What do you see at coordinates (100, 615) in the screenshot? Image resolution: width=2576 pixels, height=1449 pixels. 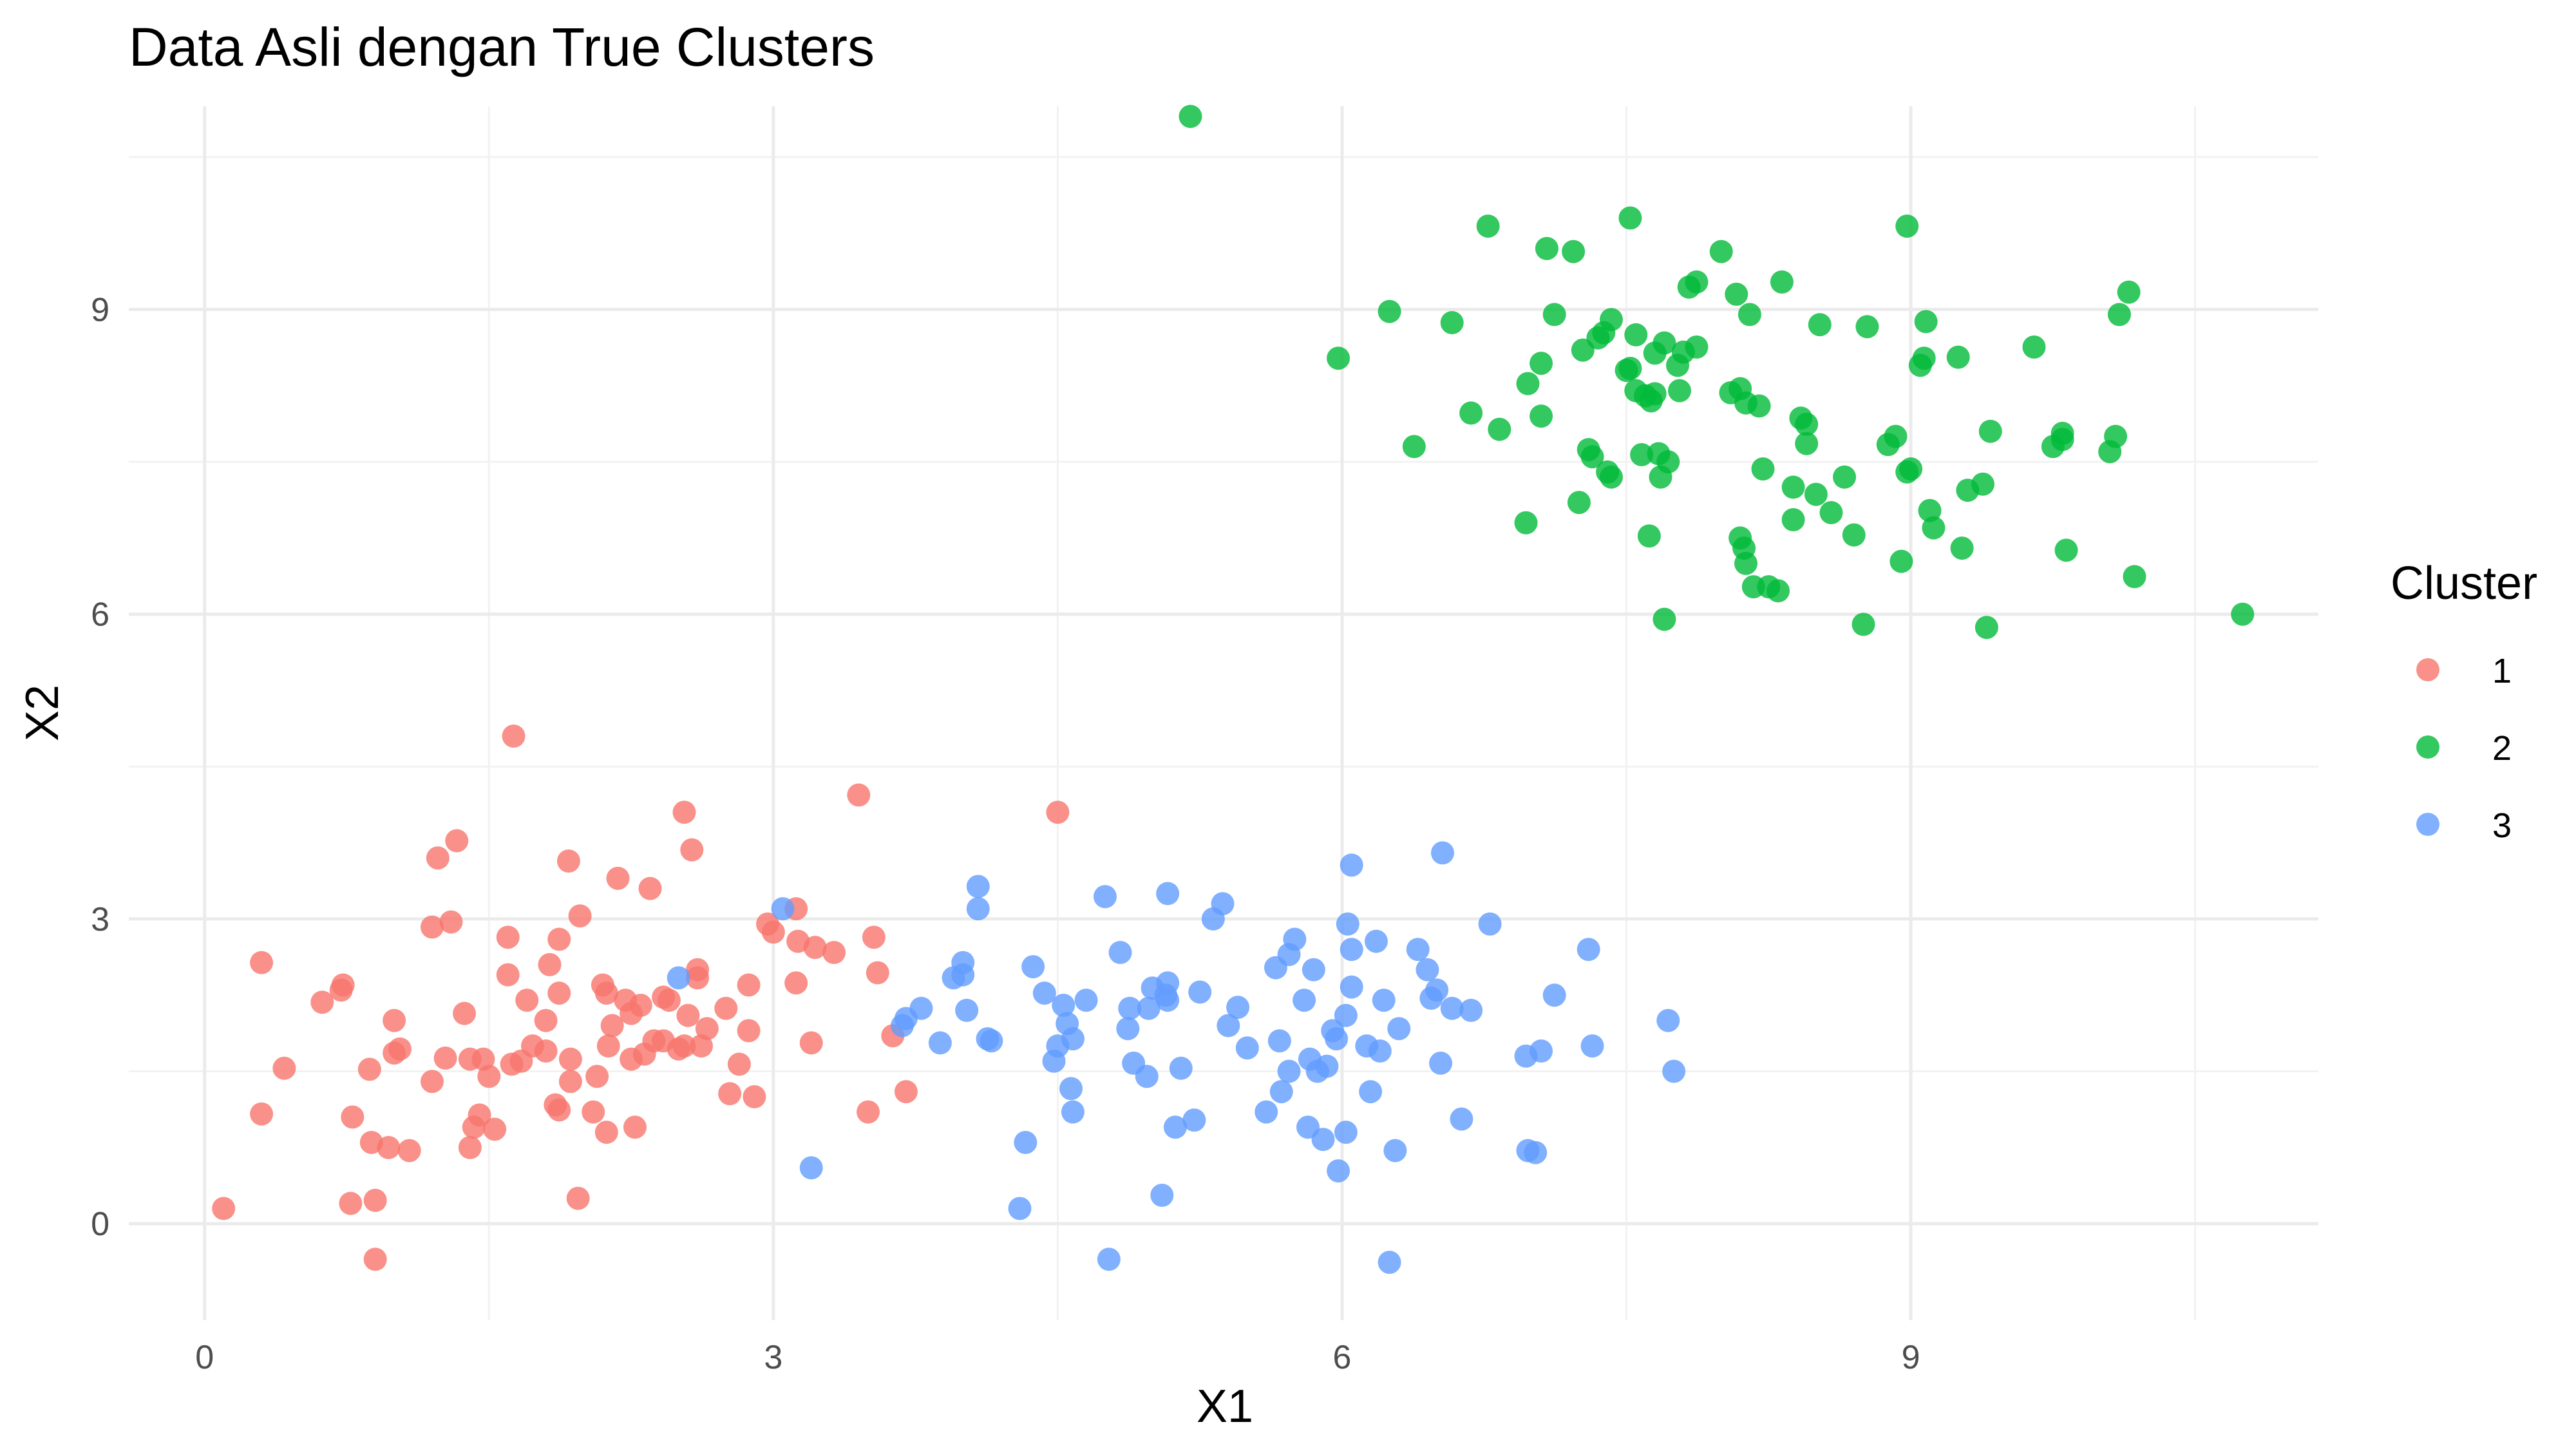 I see `y-tick-label: 6` at bounding box center [100, 615].